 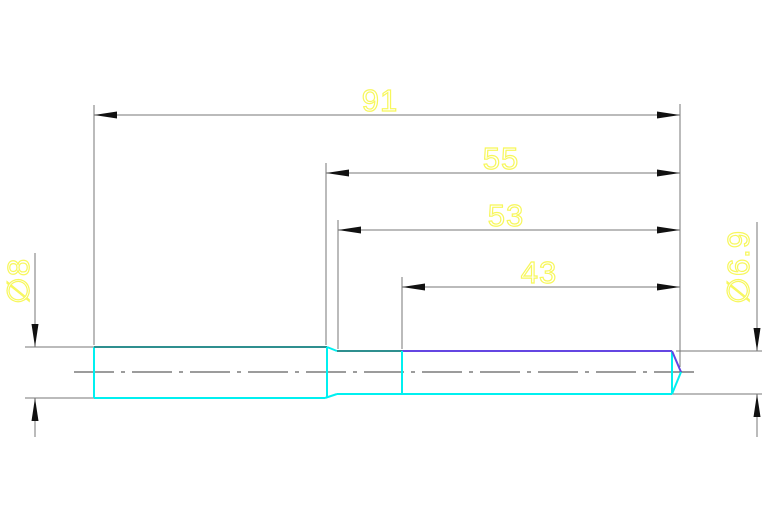 I want to click on dimension-label: ∅6.9, so click(x=738, y=266).